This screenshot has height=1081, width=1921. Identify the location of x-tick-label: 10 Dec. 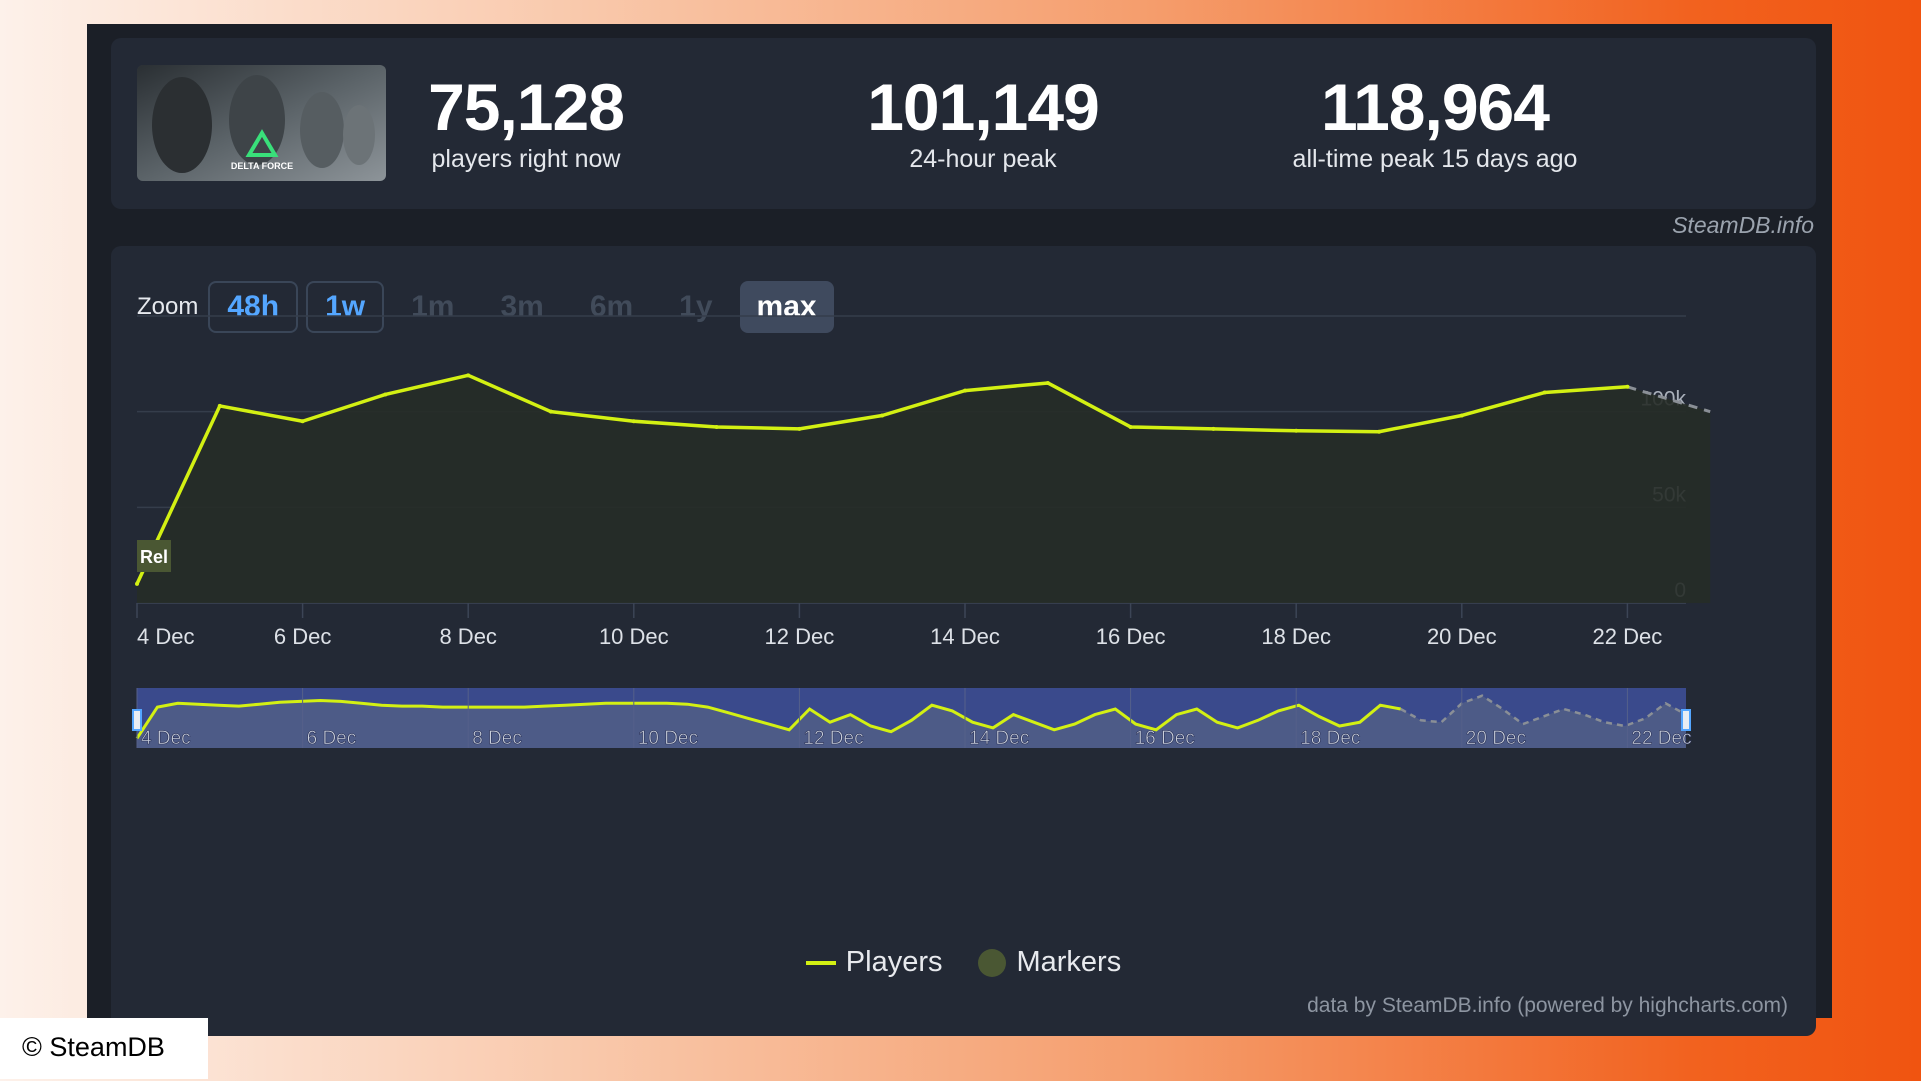
(634, 636).